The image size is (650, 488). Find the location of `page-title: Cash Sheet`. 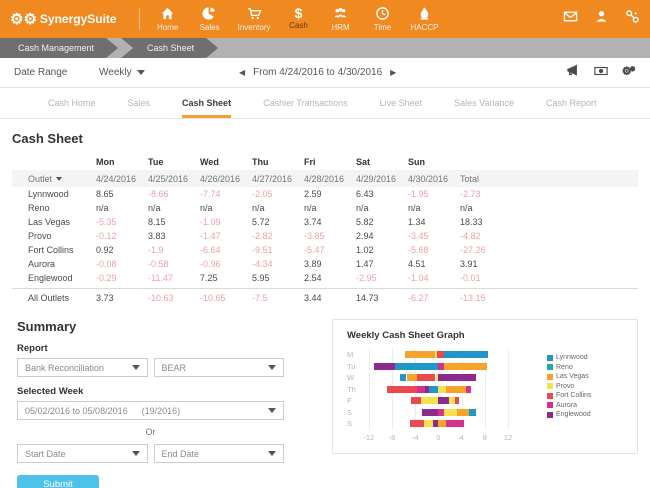

page-title: Cash Sheet is located at coordinates (47, 138).